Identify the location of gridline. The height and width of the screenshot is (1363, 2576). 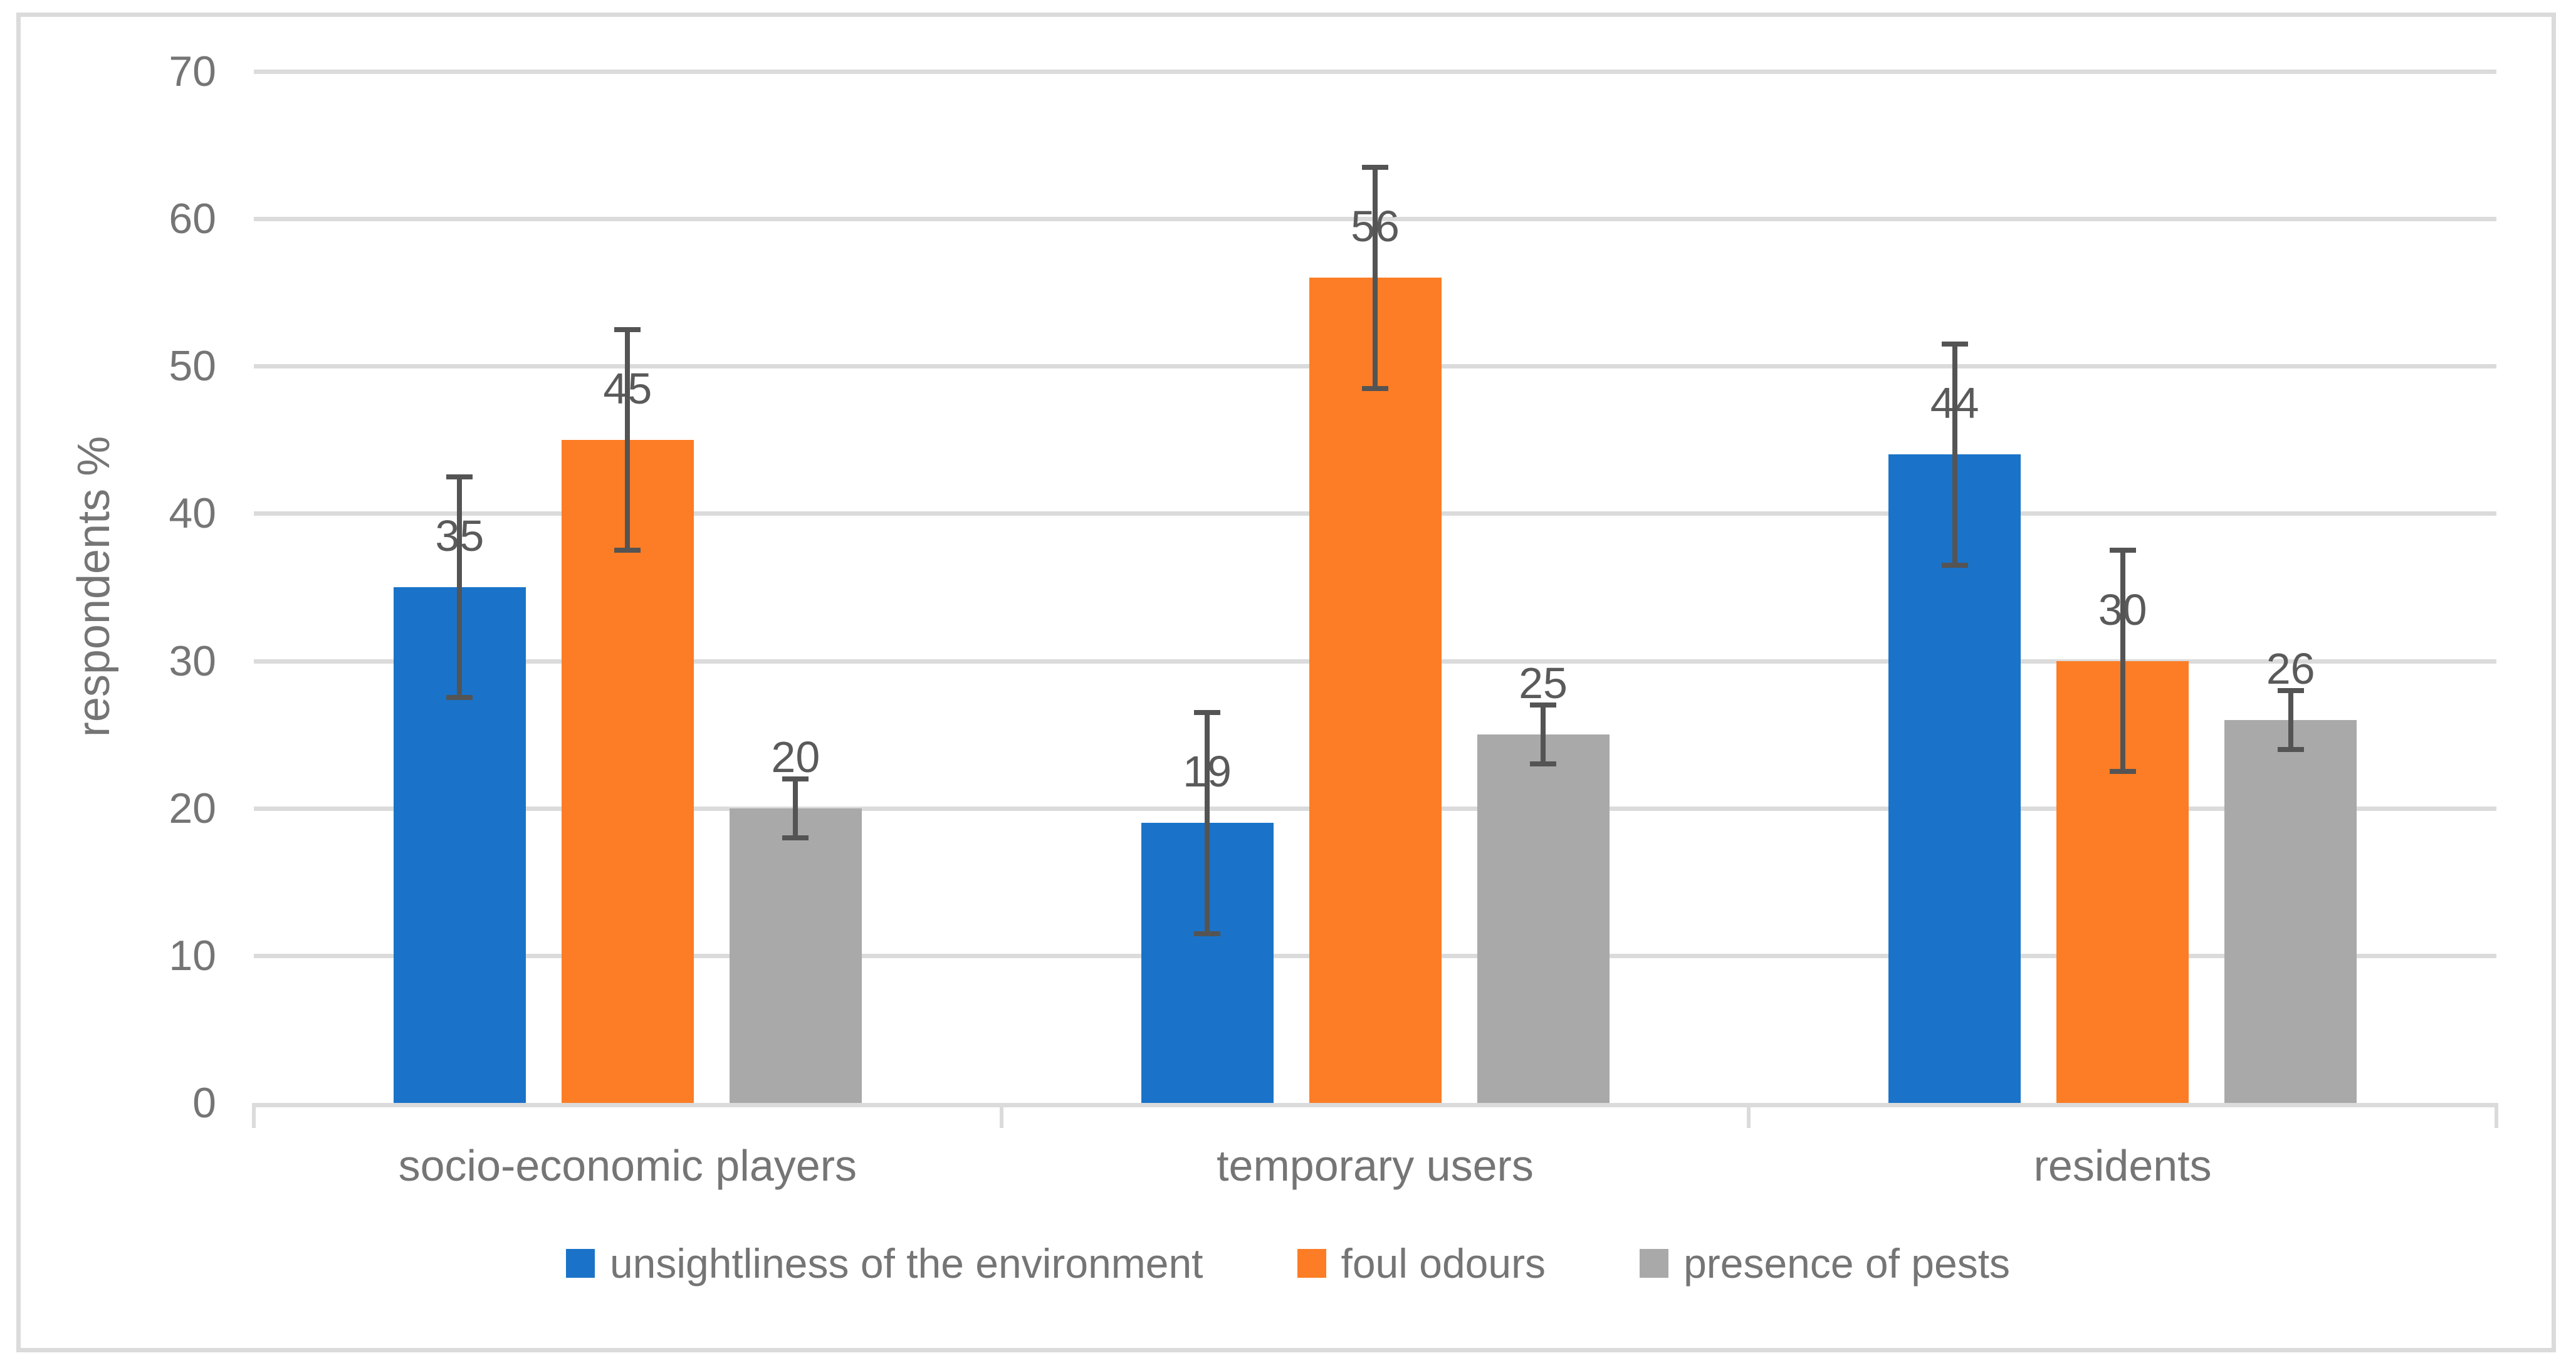
(1375, 72).